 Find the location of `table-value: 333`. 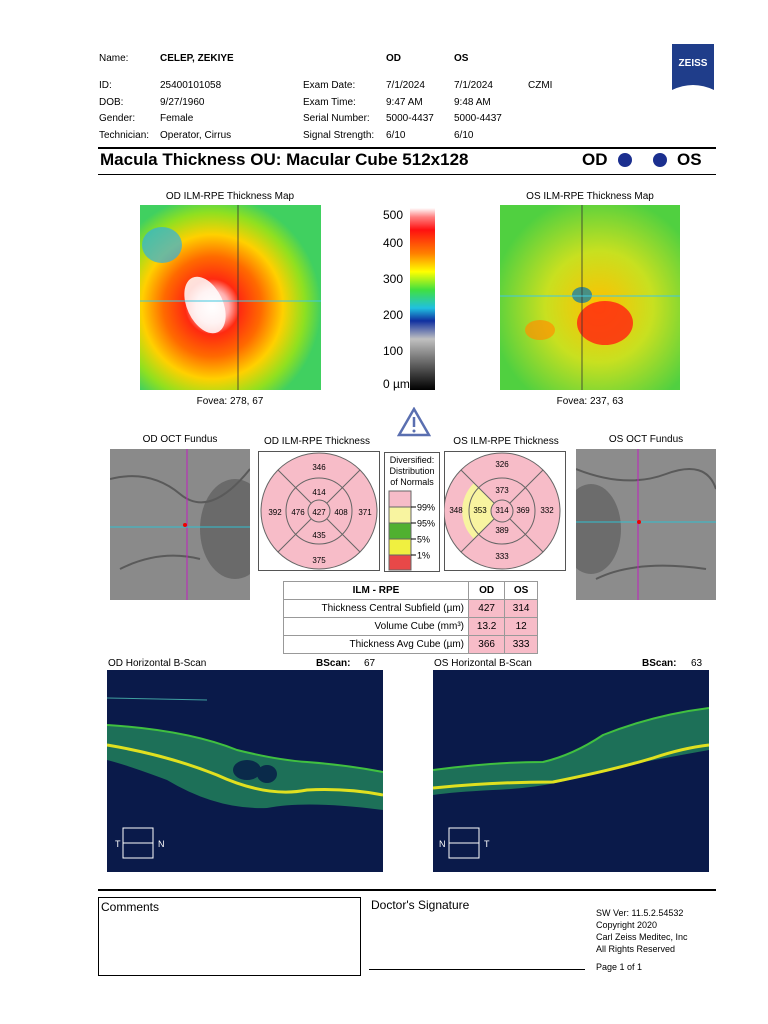

table-value: 333 is located at coordinates (521, 644).